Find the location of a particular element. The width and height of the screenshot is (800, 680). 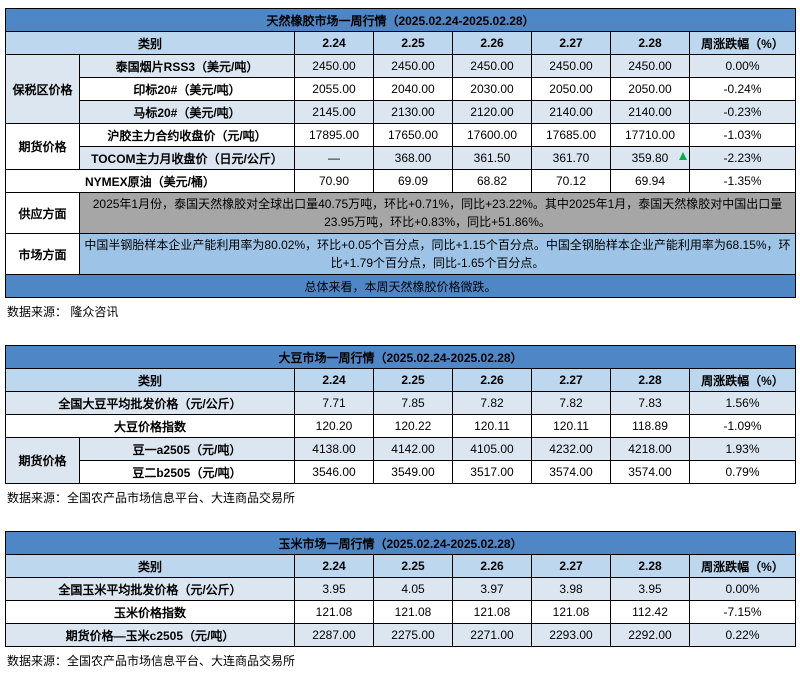

value-cell: 7.71 is located at coordinates (334, 403).